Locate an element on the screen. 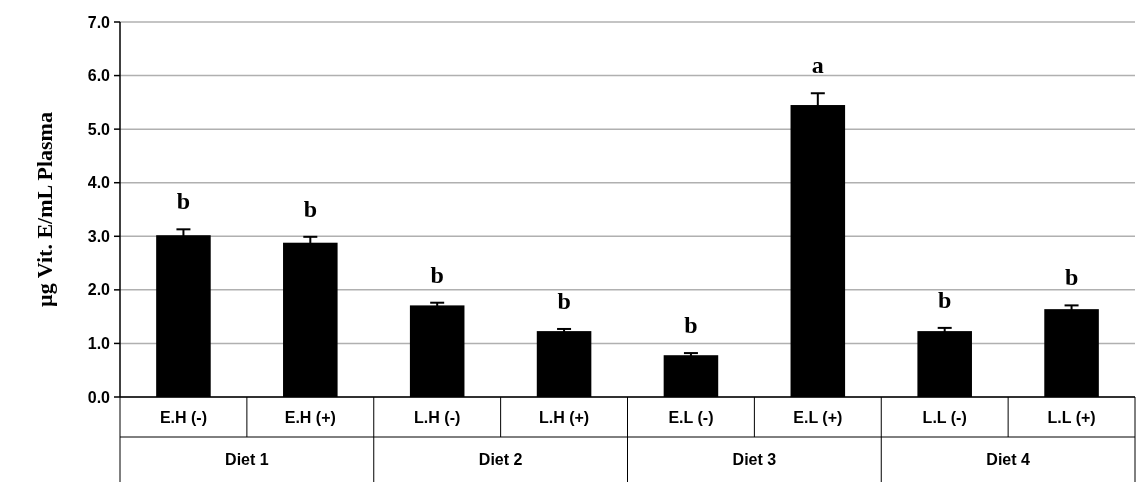 The width and height of the screenshot is (1145, 502). x-tick-label: E.H (-) is located at coordinates (183, 417).